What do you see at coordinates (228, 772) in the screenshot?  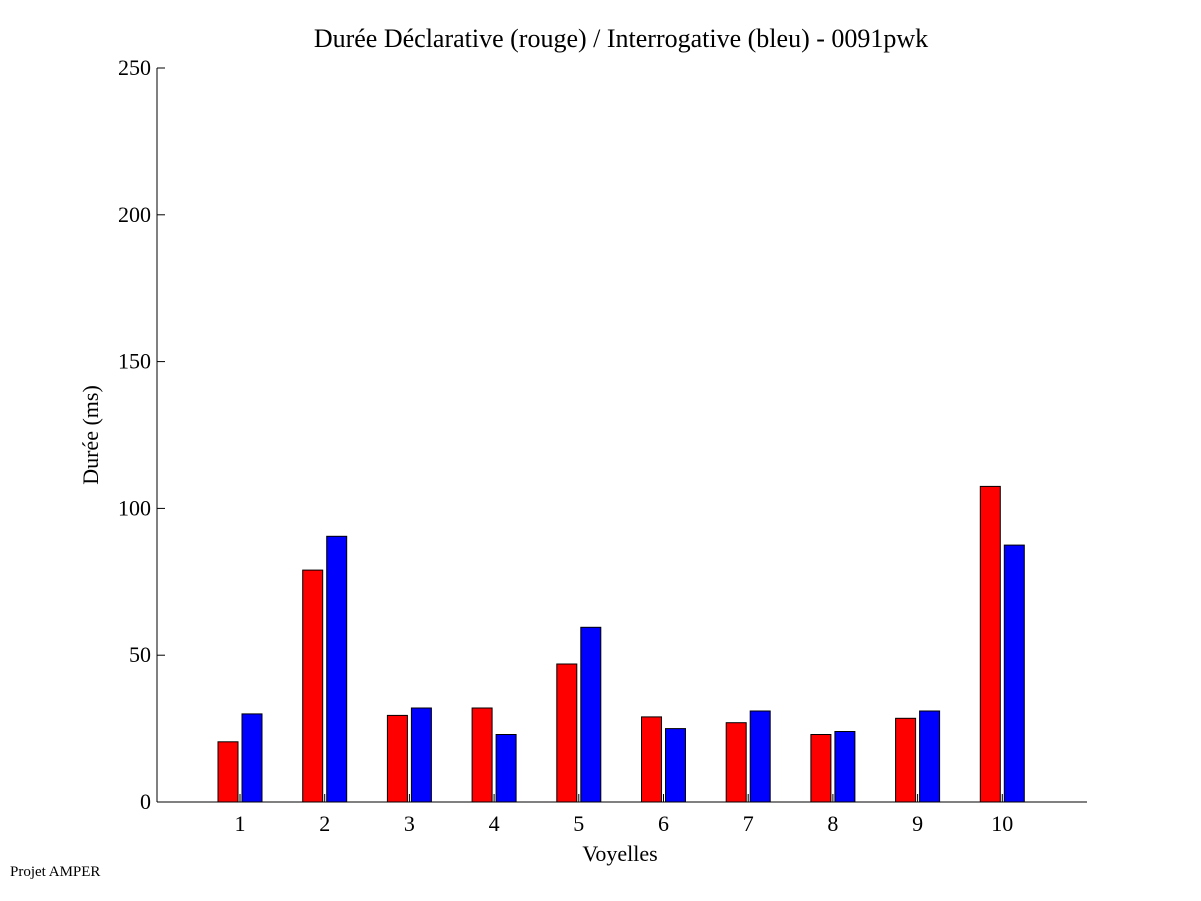 I see `bar-series1-cat1` at bounding box center [228, 772].